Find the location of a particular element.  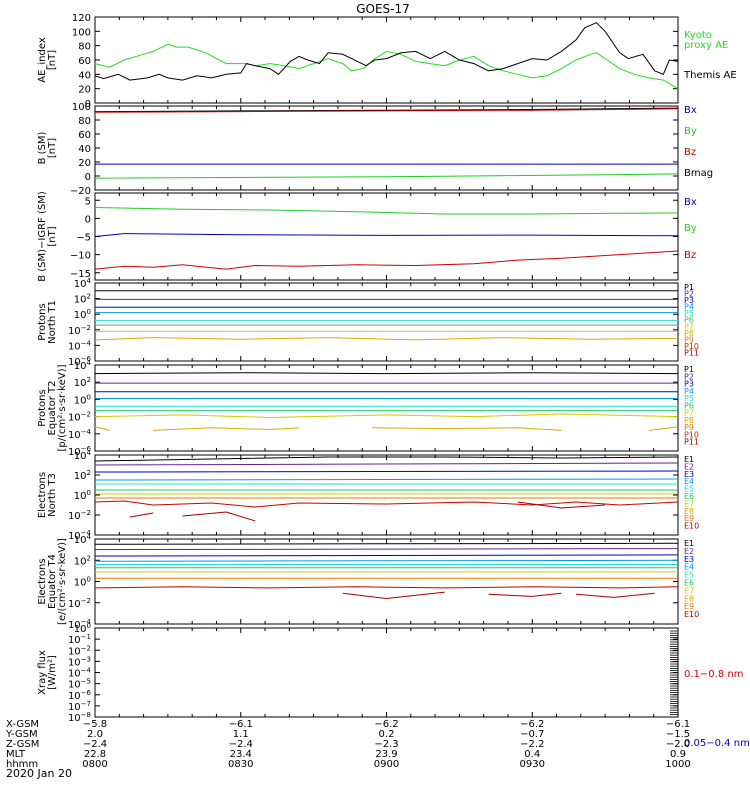

xaxis-tick-value: 0900 is located at coordinates (386, 764).